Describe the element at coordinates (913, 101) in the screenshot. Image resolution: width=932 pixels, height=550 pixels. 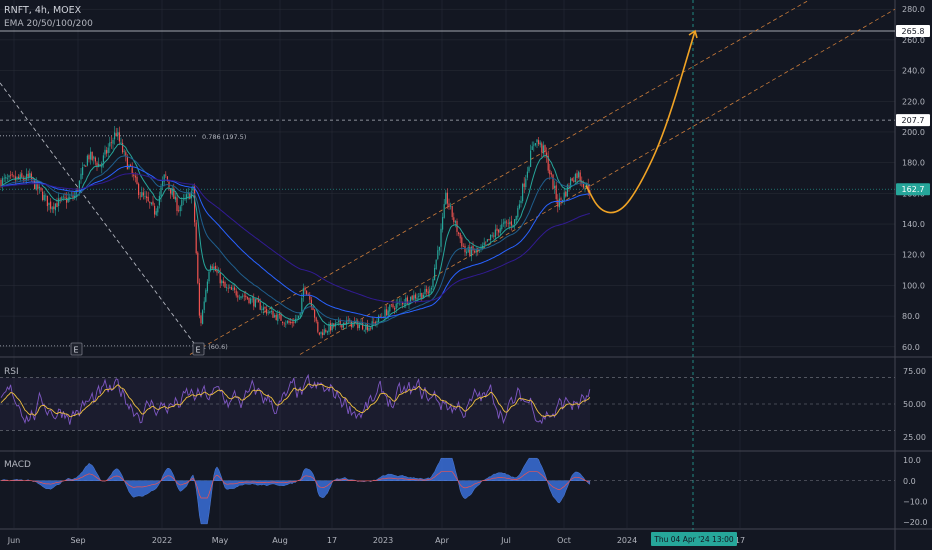
I see `price-tick-label: 220.0` at that location.